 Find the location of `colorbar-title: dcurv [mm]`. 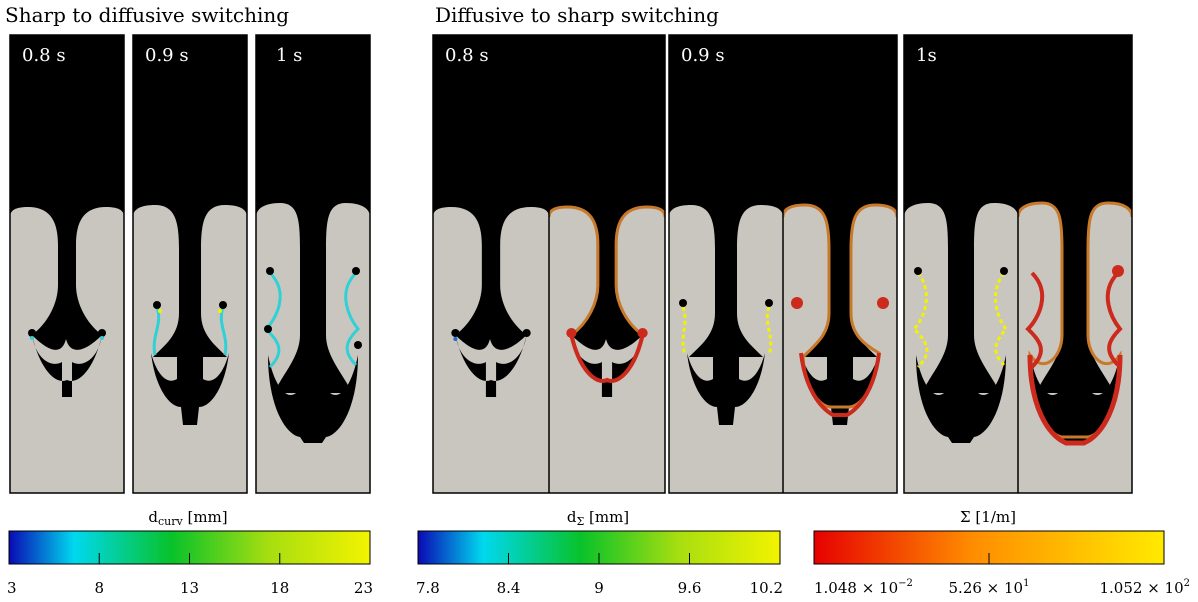

colorbar-title: dcurv [mm] is located at coordinates (187, 518).